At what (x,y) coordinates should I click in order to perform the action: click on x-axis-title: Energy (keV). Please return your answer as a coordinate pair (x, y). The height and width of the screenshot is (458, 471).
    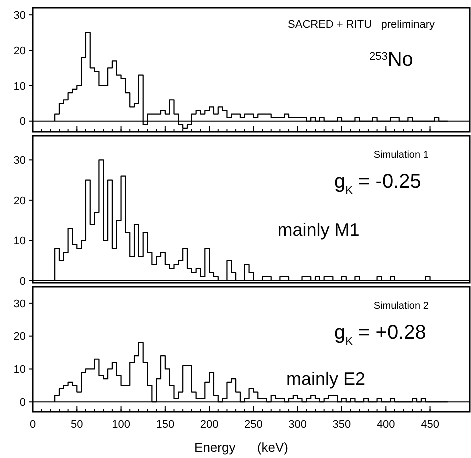
    Looking at the image, I should click on (241, 447).